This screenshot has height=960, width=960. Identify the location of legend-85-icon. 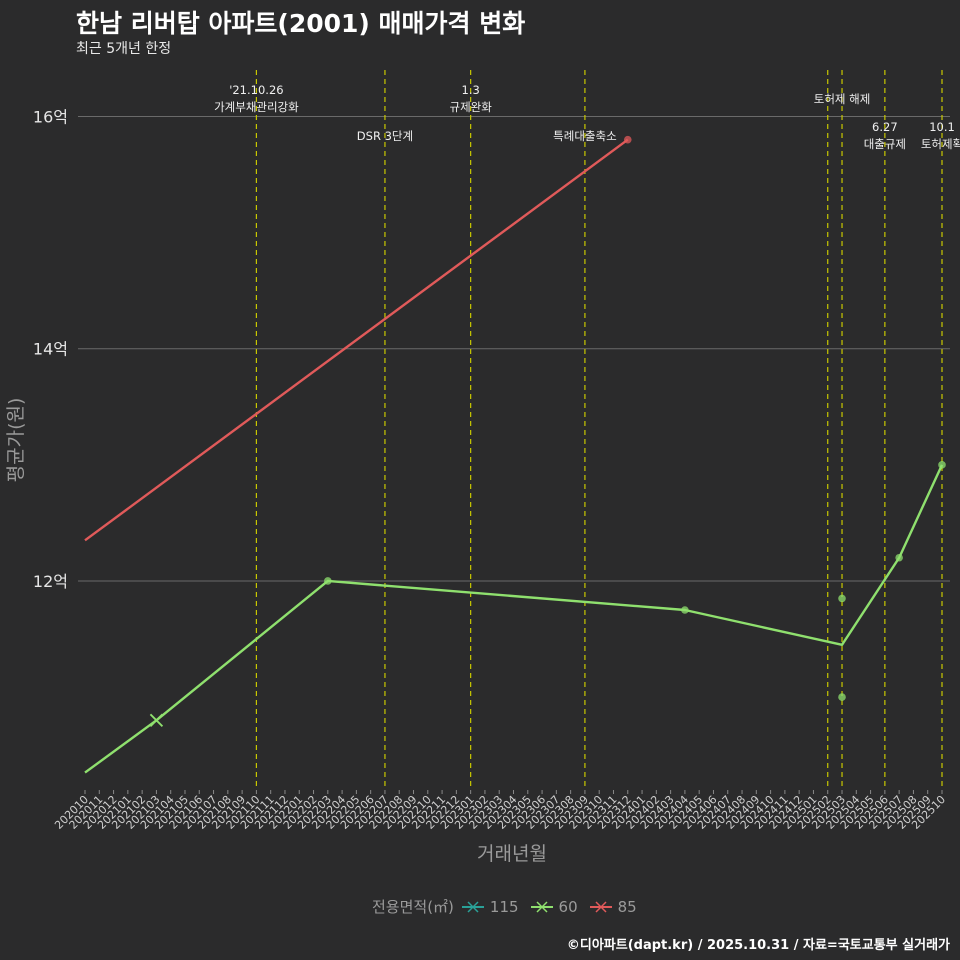
(600, 906).